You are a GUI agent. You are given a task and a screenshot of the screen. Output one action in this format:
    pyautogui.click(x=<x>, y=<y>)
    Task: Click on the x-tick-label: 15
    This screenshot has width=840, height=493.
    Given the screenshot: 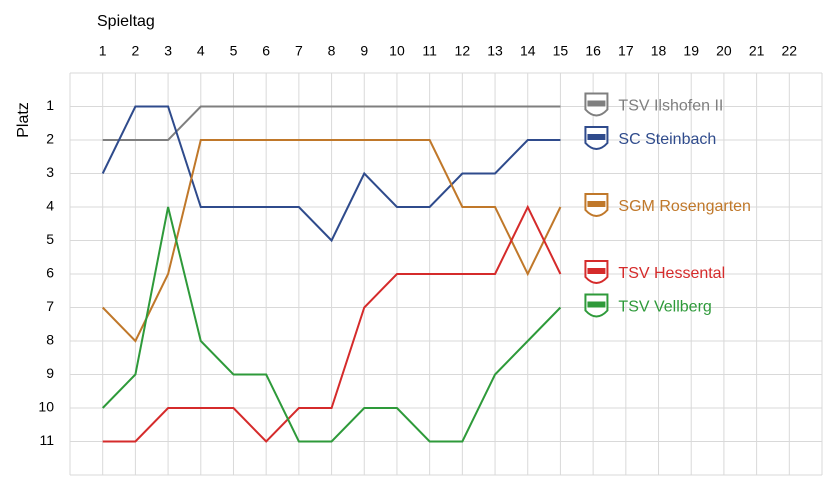 What is the action you would take?
    pyautogui.click(x=561, y=51)
    